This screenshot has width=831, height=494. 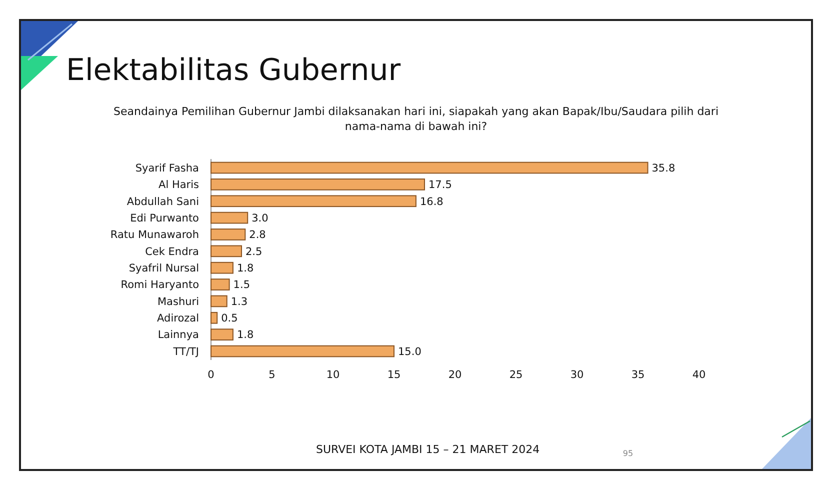 I want to click on data-label: 35.8, so click(x=664, y=168).